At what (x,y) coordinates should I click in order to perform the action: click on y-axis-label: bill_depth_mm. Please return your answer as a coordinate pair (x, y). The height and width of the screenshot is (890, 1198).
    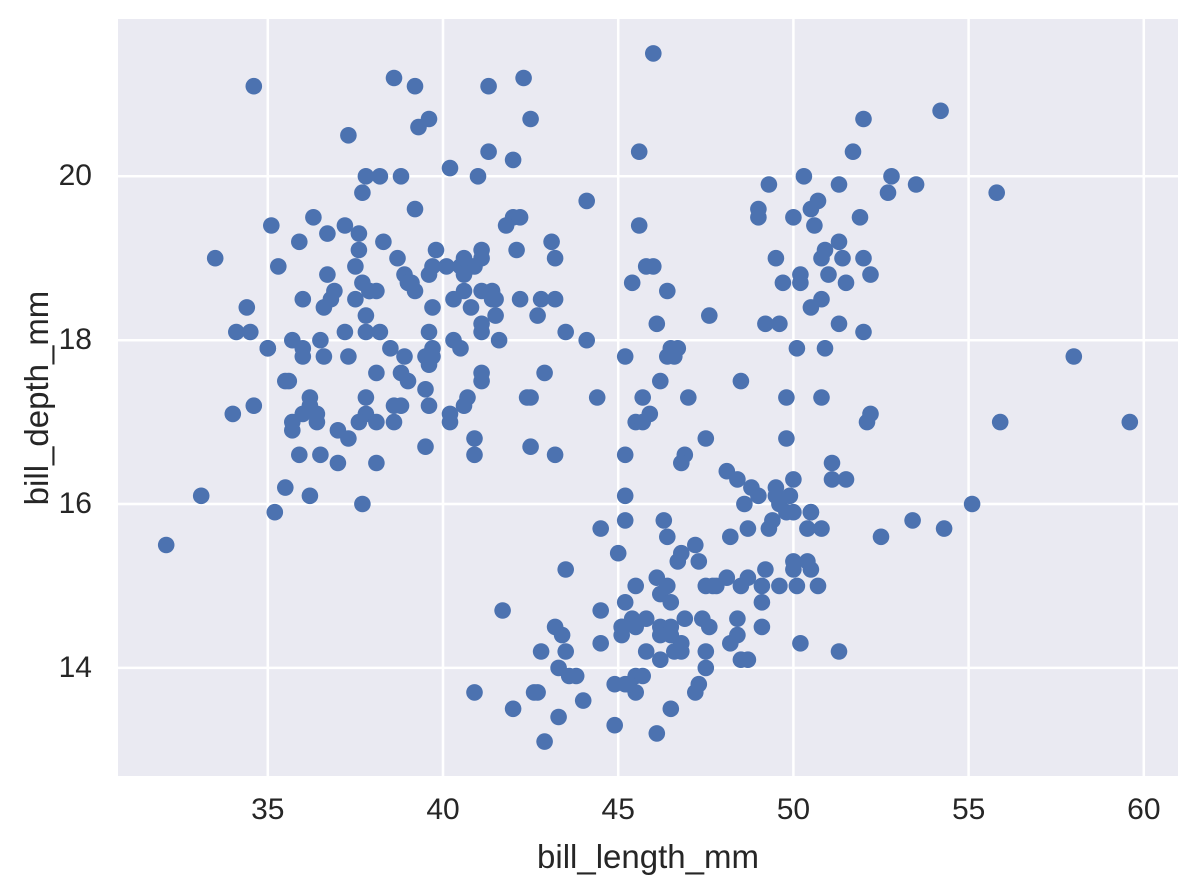
    Looking at the image, I should click on (36, 398).